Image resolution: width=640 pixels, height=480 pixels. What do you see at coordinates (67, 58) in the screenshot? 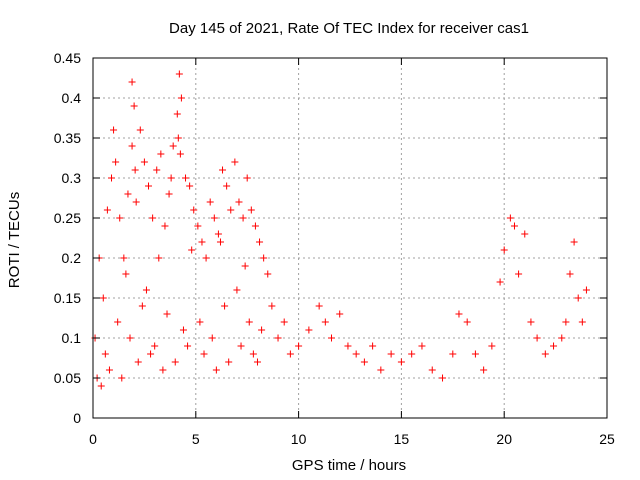
I see `y-tick-label: 0.45` at bounding box center [67, 58].